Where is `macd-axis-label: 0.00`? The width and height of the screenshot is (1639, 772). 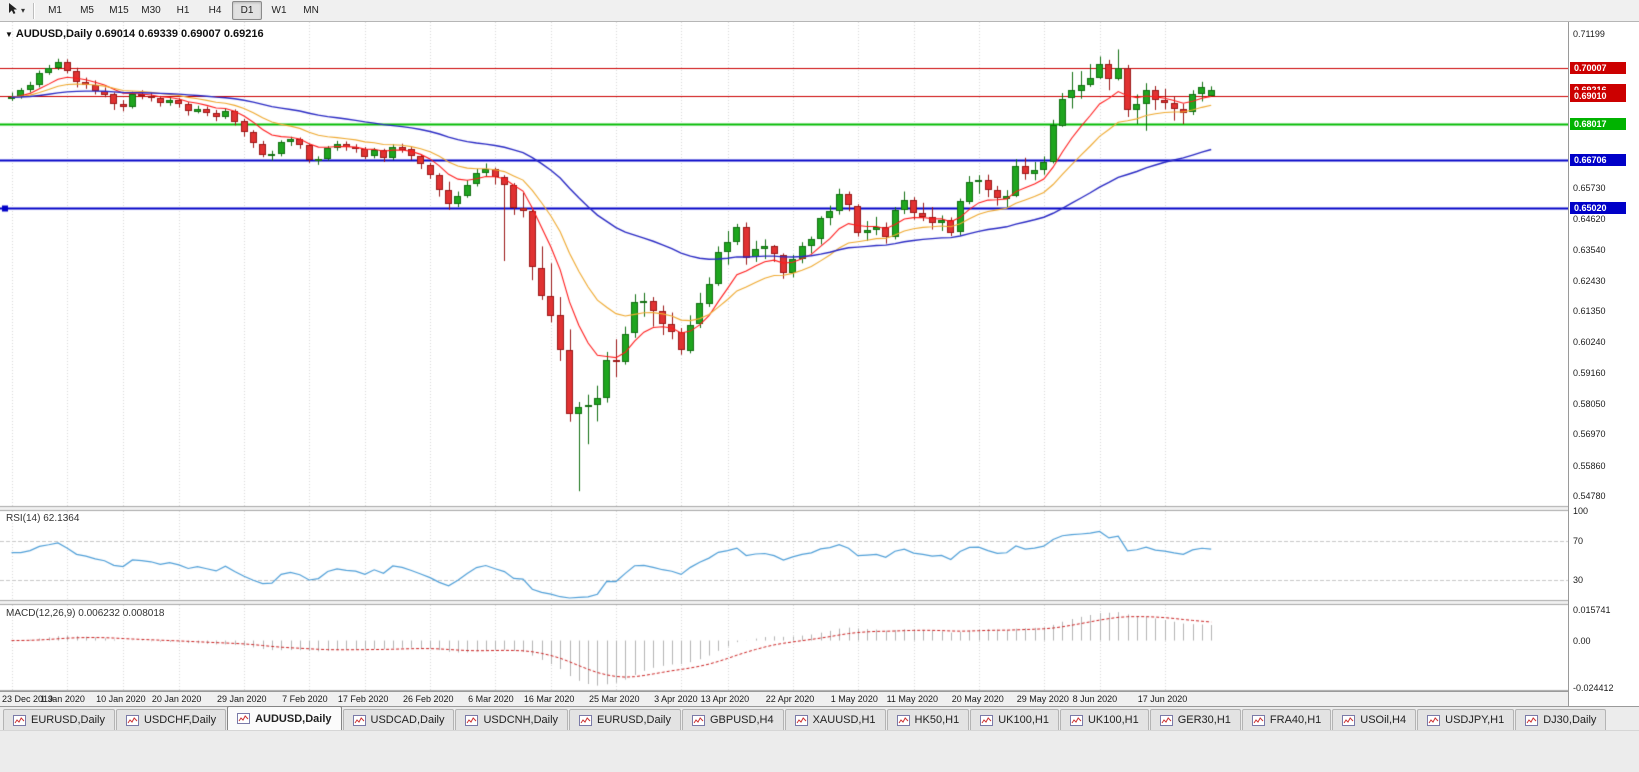
macd-axis-label: 0.00 is located at coordinates (1582, 640).